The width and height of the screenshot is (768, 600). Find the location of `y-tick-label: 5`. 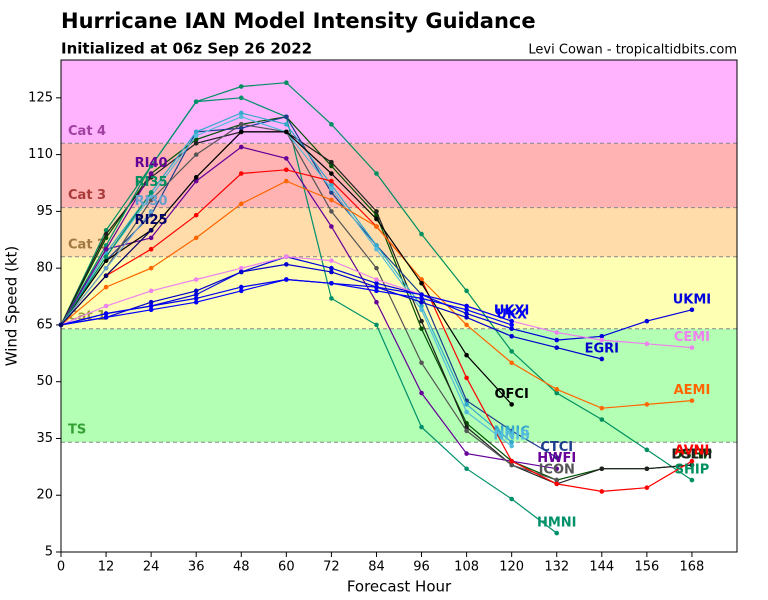

y-tick-label: 5 is located at coordinates (49, 552).